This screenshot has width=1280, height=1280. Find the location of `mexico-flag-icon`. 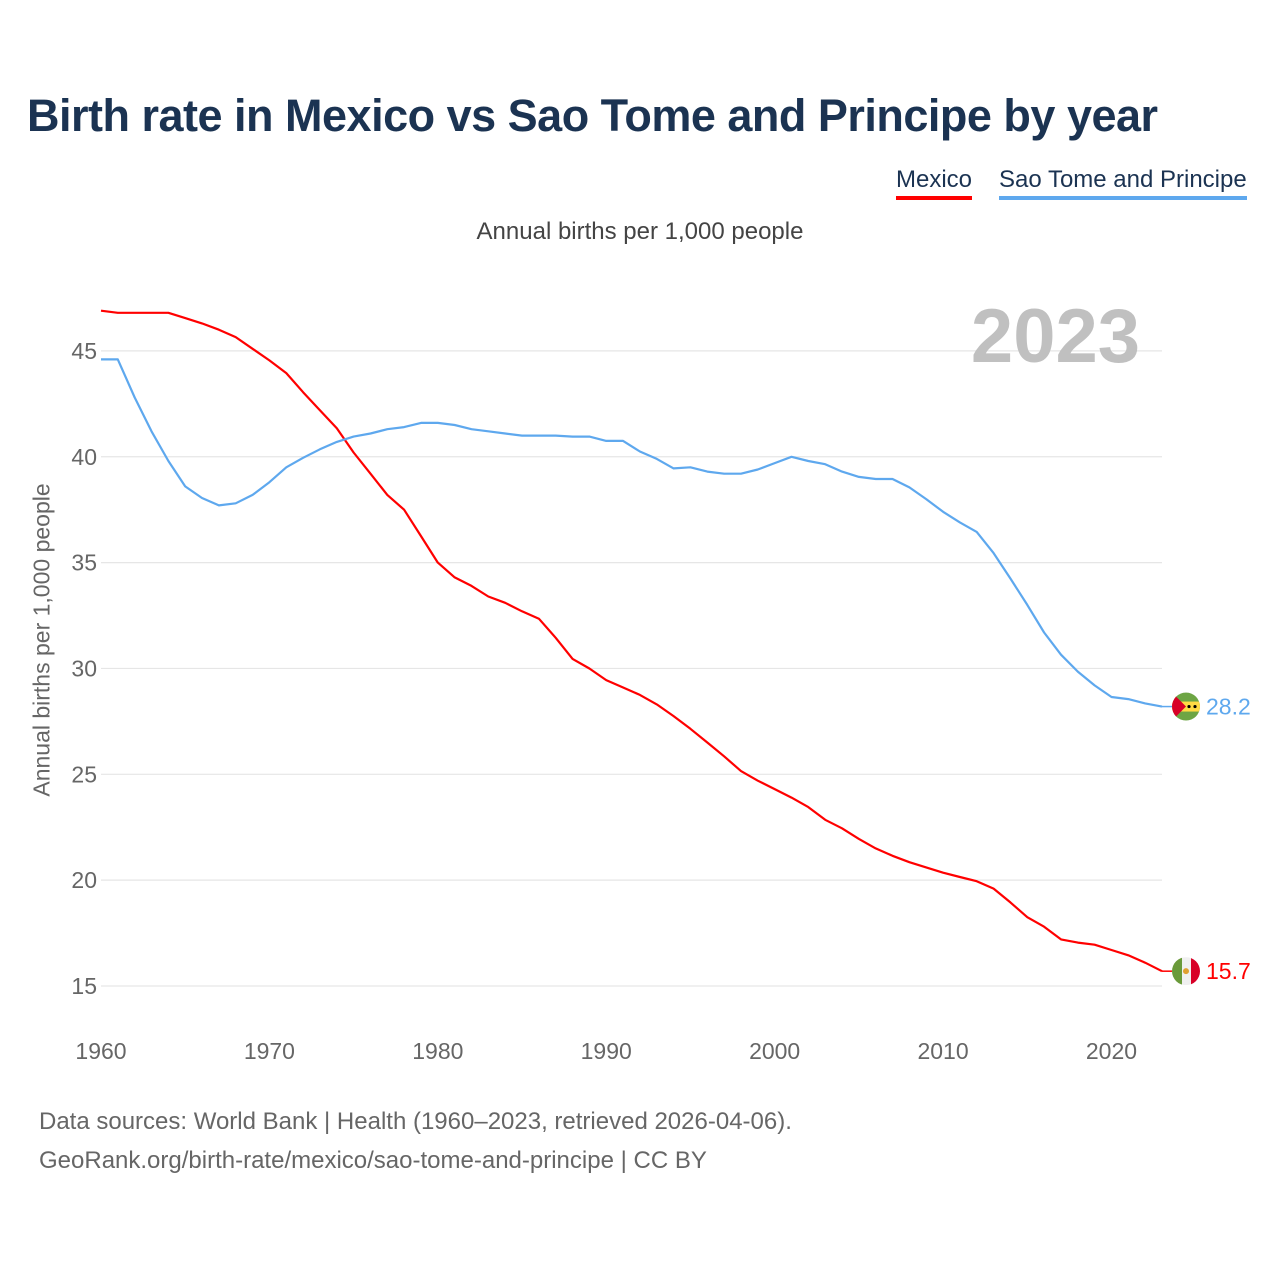

mexico-flag-icon is located at coordinates (1186, 971).